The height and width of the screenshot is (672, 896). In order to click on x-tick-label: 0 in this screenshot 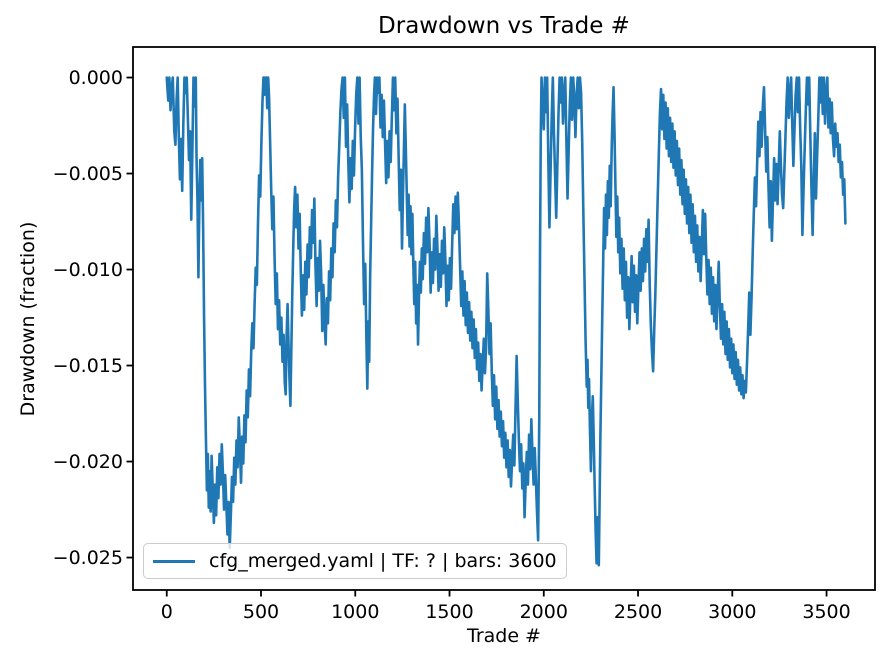, I will do `click(166, 612)`.